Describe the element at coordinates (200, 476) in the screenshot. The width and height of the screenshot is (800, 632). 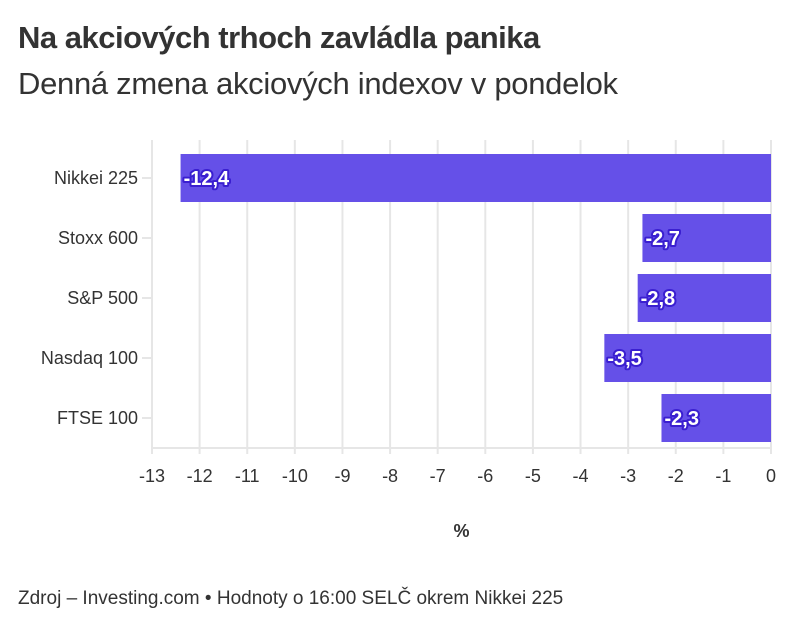
I see `x-tick-label: -12` at that location.